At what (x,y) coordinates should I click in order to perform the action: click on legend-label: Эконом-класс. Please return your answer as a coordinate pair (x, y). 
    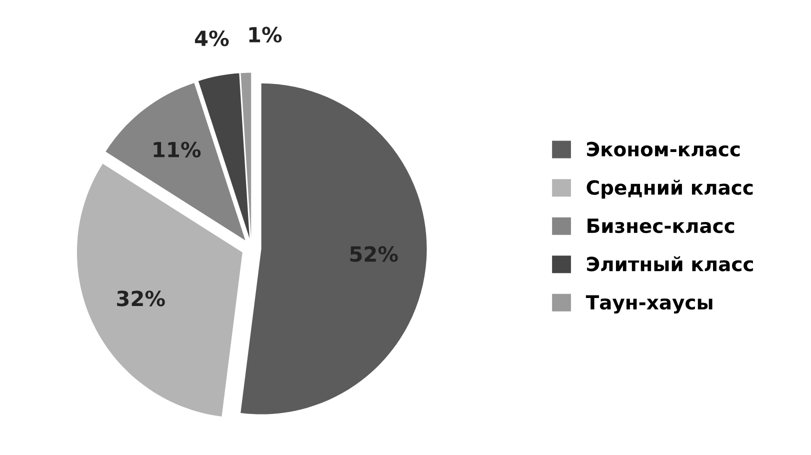
    Looking at the image, I should click on (663, 149).